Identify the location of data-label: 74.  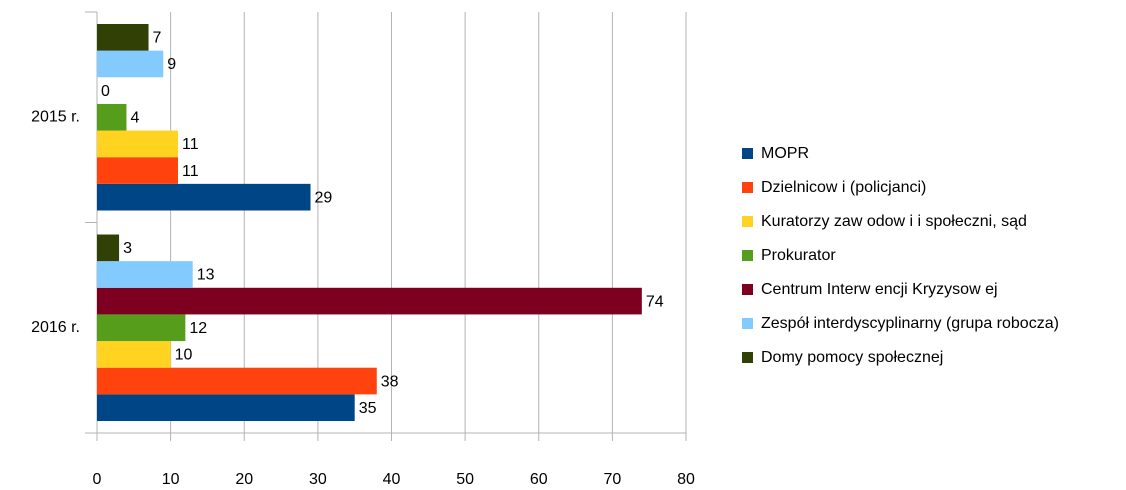
(655, 301).